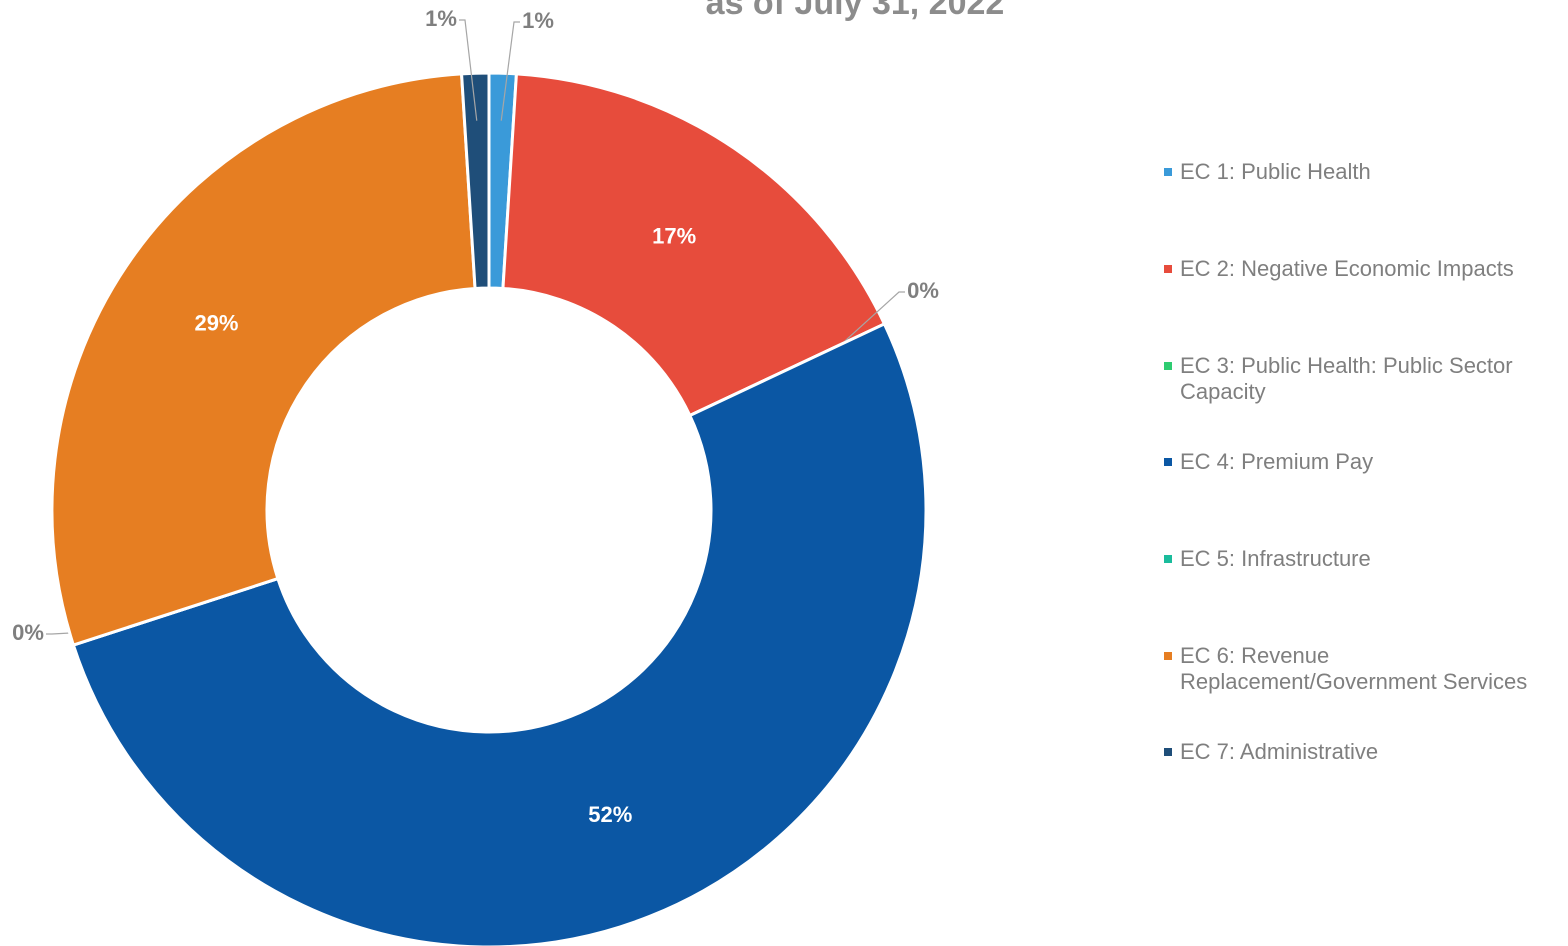 Image resolution: width=1568 pixels, height=946 pixels. Describe the element at coordinates (216, 323) in the screenshot. I see `data-label: 29%` at that location.